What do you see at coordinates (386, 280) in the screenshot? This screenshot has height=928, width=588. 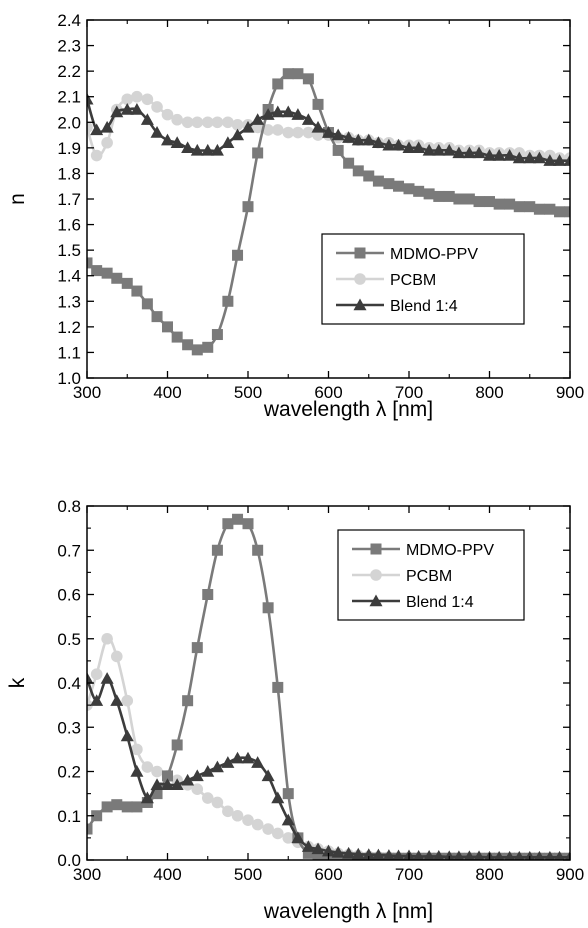 I see `legend-entry: PCBM` at bounding box center [386, 280].